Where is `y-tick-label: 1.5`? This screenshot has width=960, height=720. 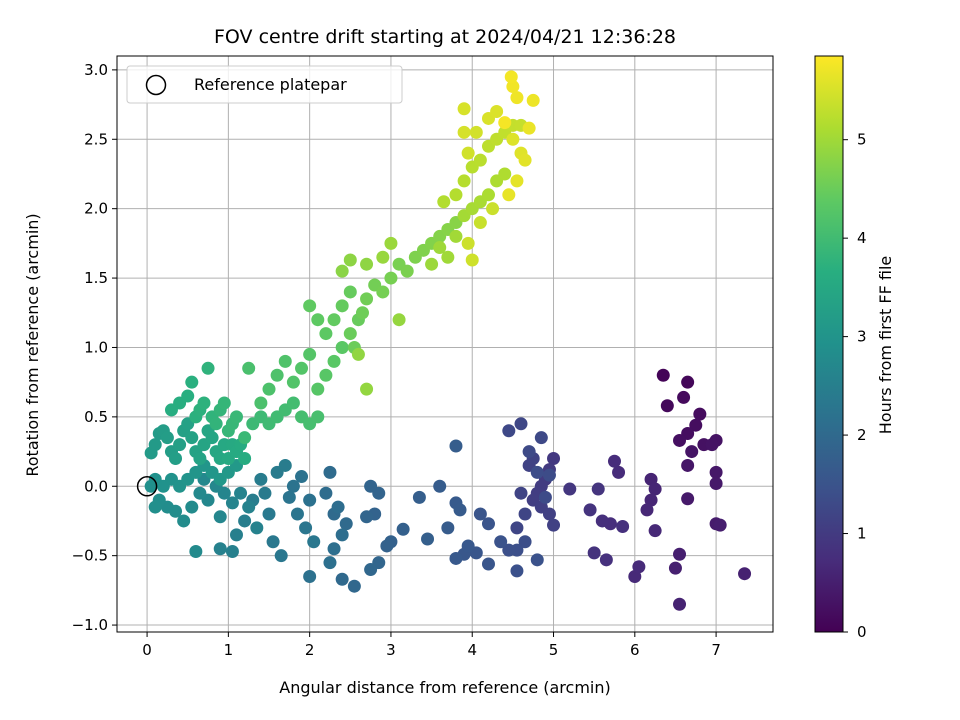 y-tick-label: 1.5 is located at coordinates (96, 278).